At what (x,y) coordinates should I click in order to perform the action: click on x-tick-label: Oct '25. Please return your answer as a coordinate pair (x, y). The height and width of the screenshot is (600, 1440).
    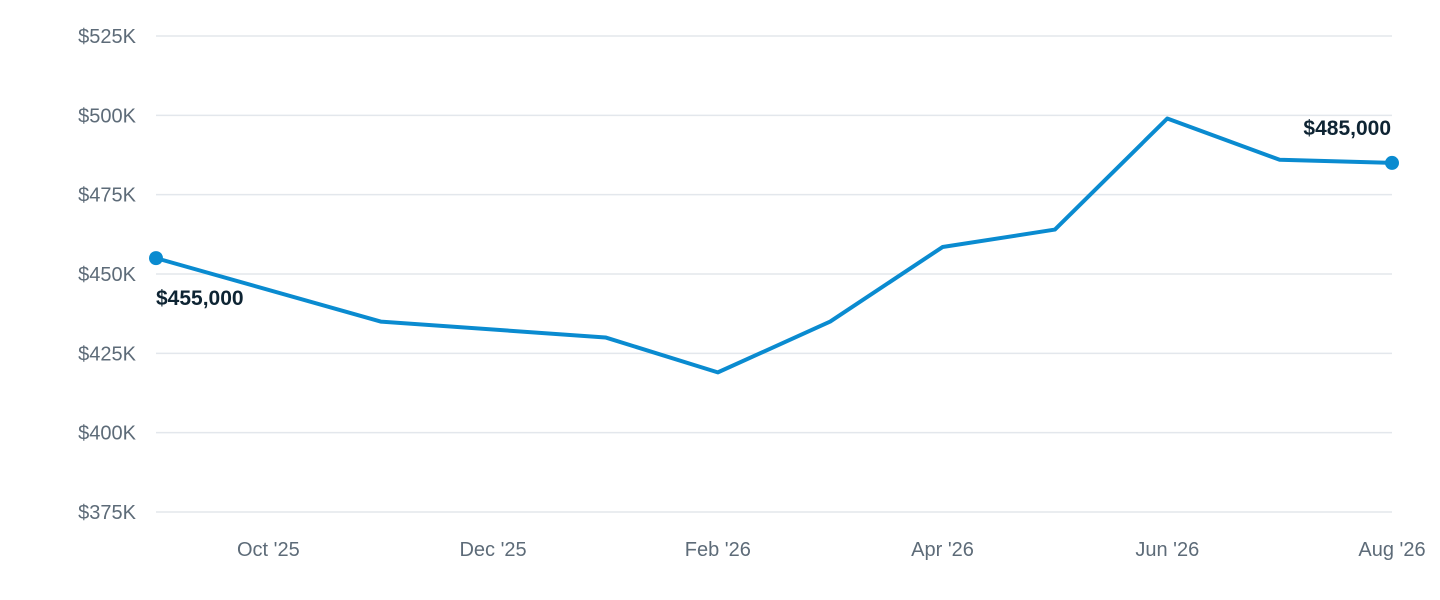
    Looking at the image, I should click on (268, 550).